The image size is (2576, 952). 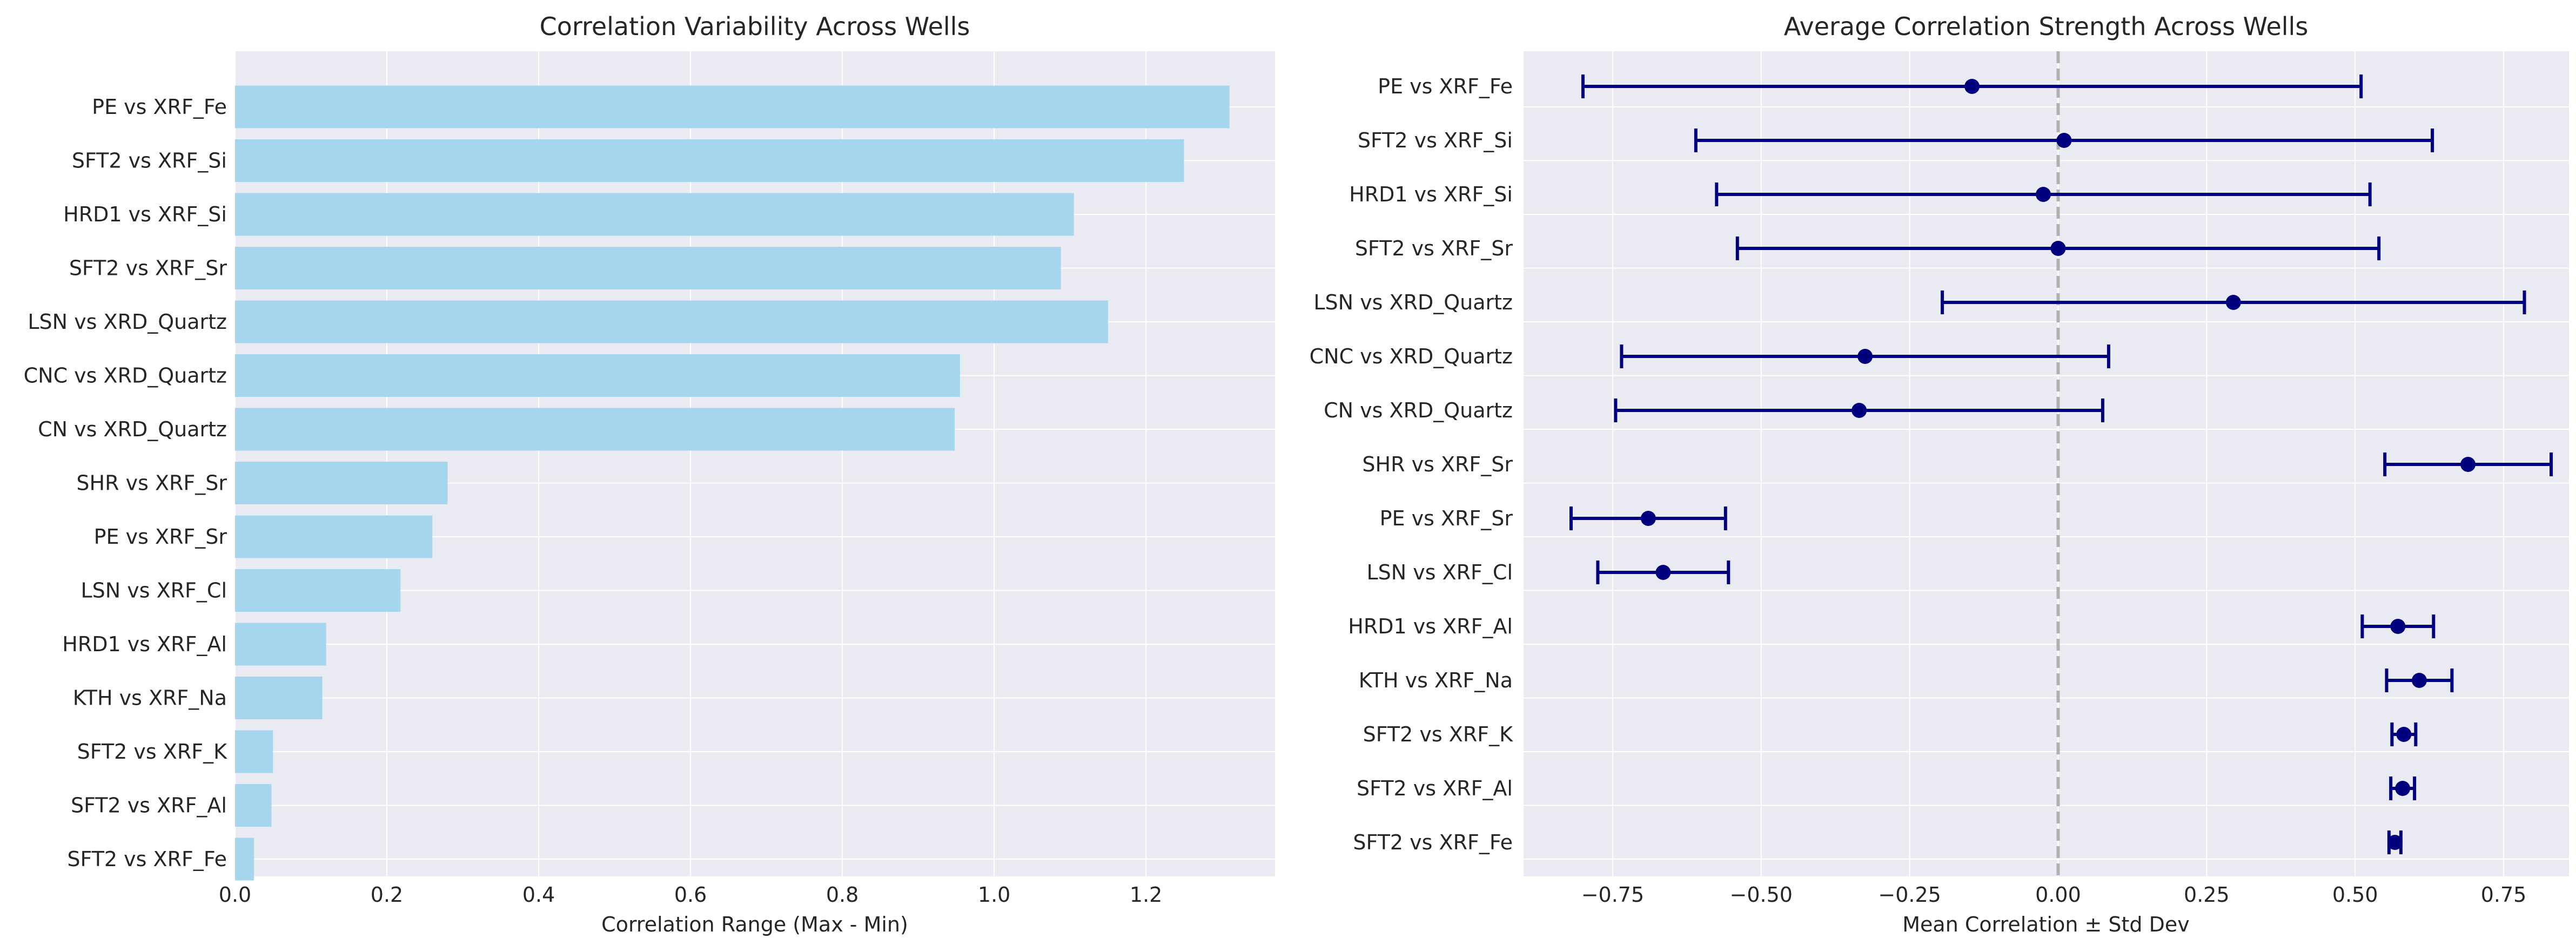 What do you see at coordinates (1431, 194) in the screenshot?
I see `right-y-tick-label: HRD1 vs XRF_Si` at bounding box center [1431, 194].